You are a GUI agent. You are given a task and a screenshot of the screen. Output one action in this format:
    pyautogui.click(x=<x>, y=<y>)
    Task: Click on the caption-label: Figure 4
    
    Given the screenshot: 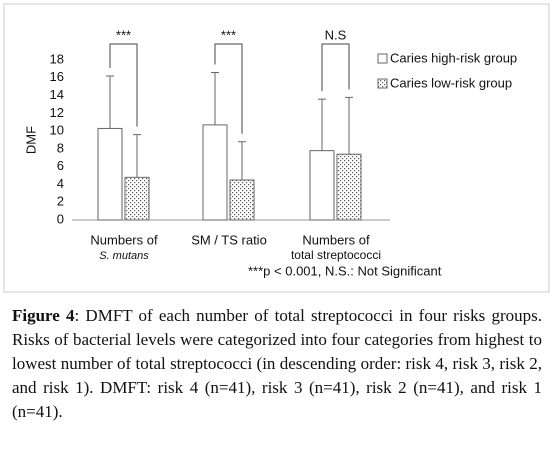 What is the action you would take?
    pyautogui.click(x=43, y=315)
    